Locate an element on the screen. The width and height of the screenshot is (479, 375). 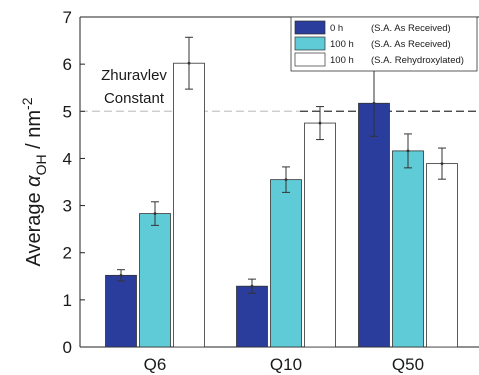
reference-annotation-line1: Zhuravlev is located at coordinates (134, 75).